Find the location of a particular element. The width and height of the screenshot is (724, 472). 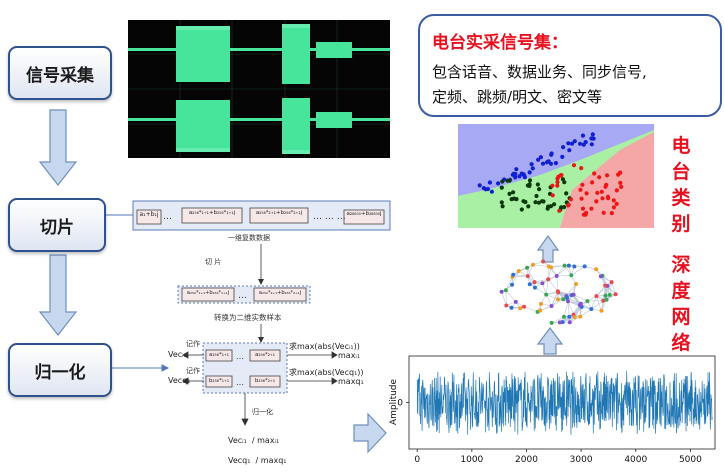

deep-network-label: 深度网络 is located at coordinates (681, 304).